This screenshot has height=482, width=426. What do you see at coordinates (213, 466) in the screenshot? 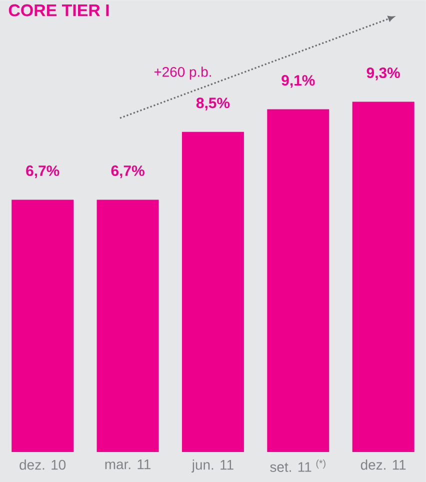
I see `x-tick-label: jun. 11` at bounding box center [213, 466].